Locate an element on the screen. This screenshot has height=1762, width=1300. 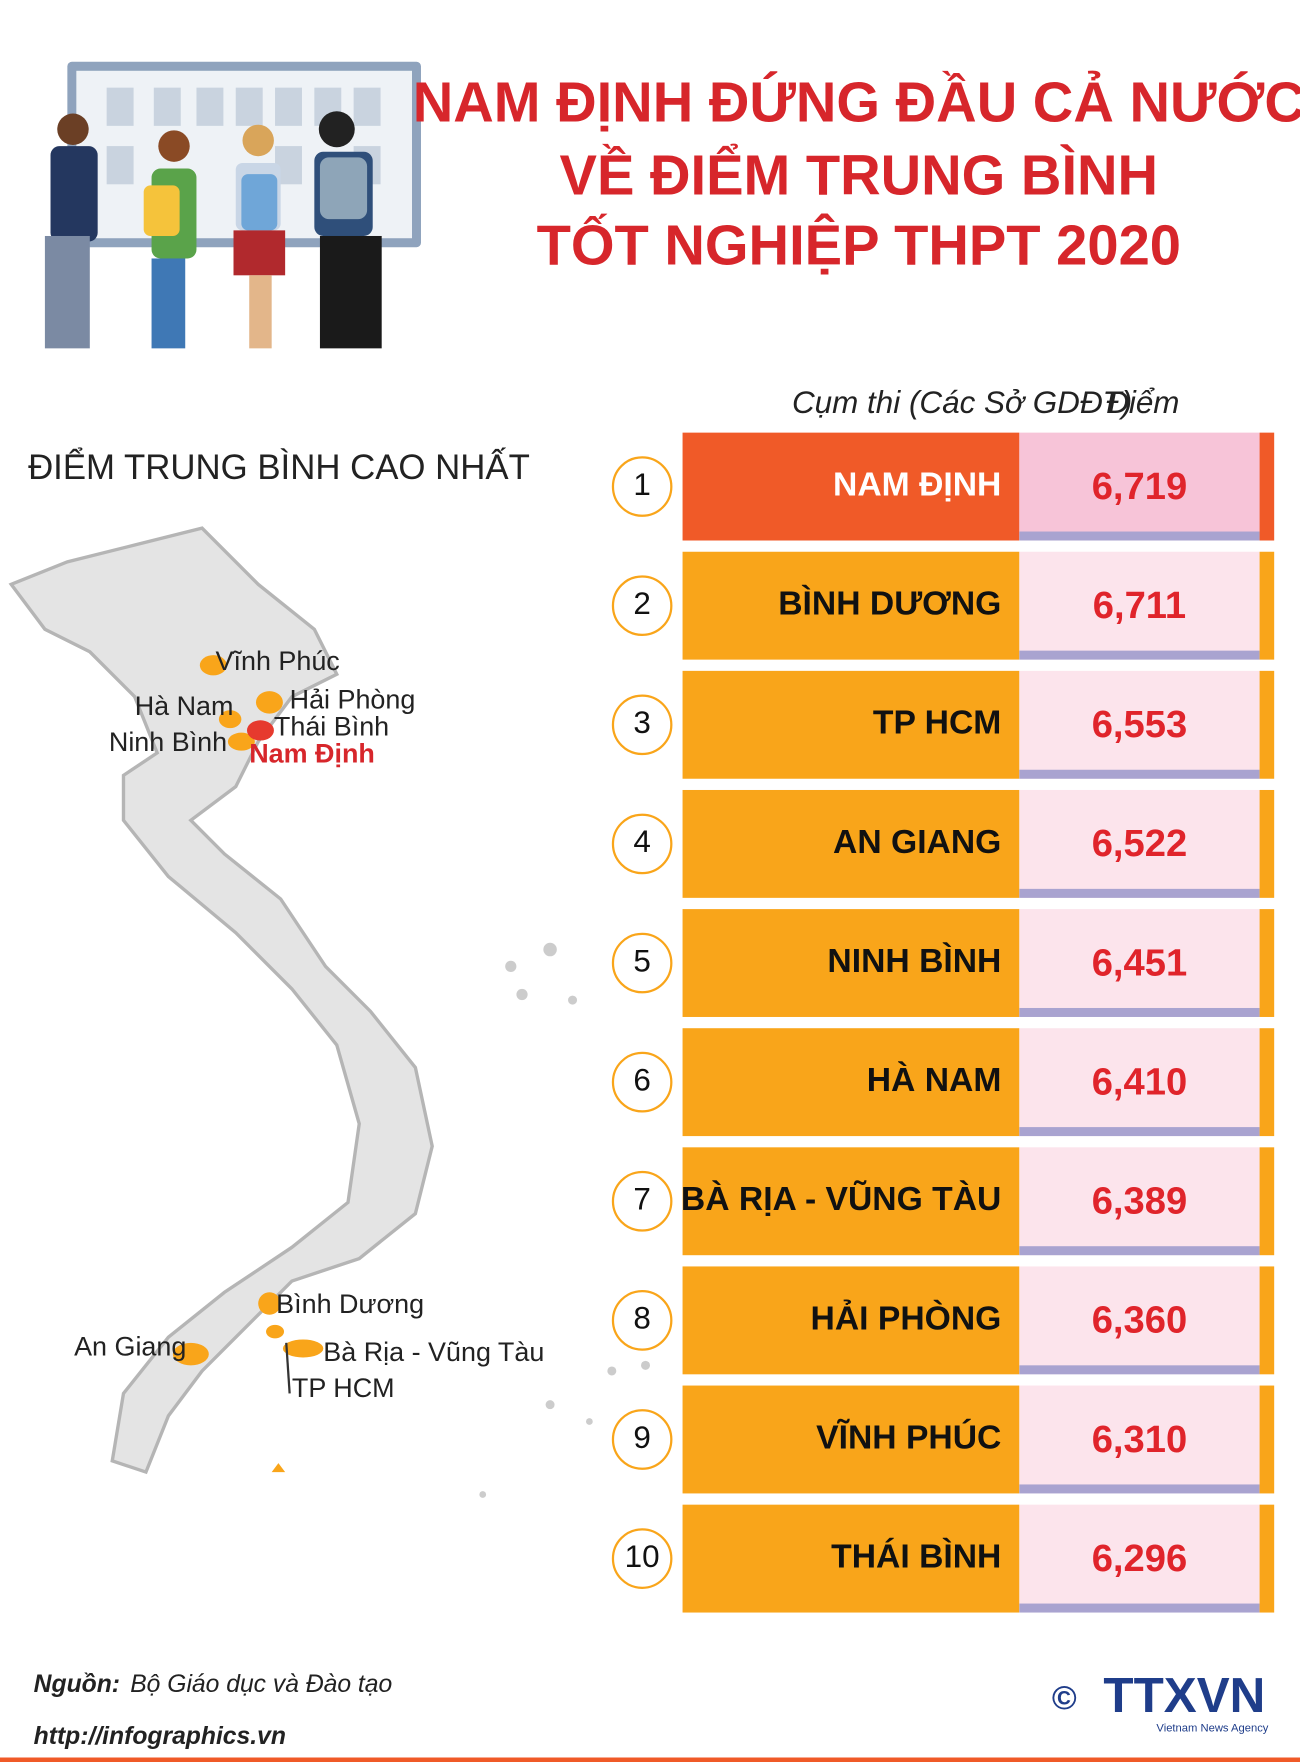
title-line: NAM ĐỊNH ĐỨNG ĐẦU CẢ NƯỚC is located at coordinates (856, 102).